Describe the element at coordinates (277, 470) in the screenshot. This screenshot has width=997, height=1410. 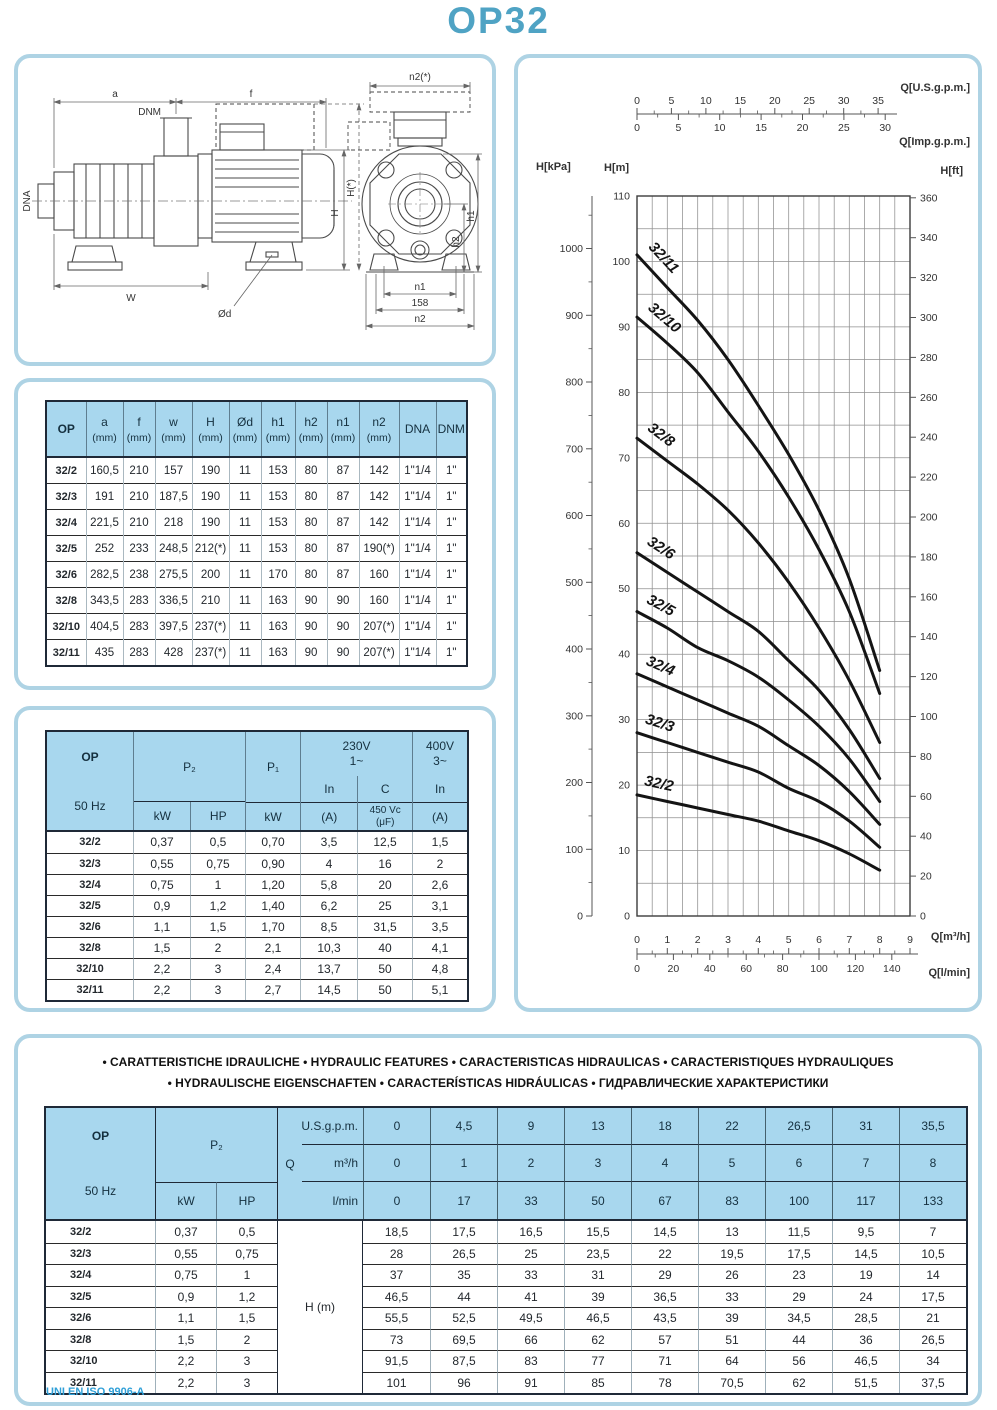
I see `dim-value: 153` at that location.